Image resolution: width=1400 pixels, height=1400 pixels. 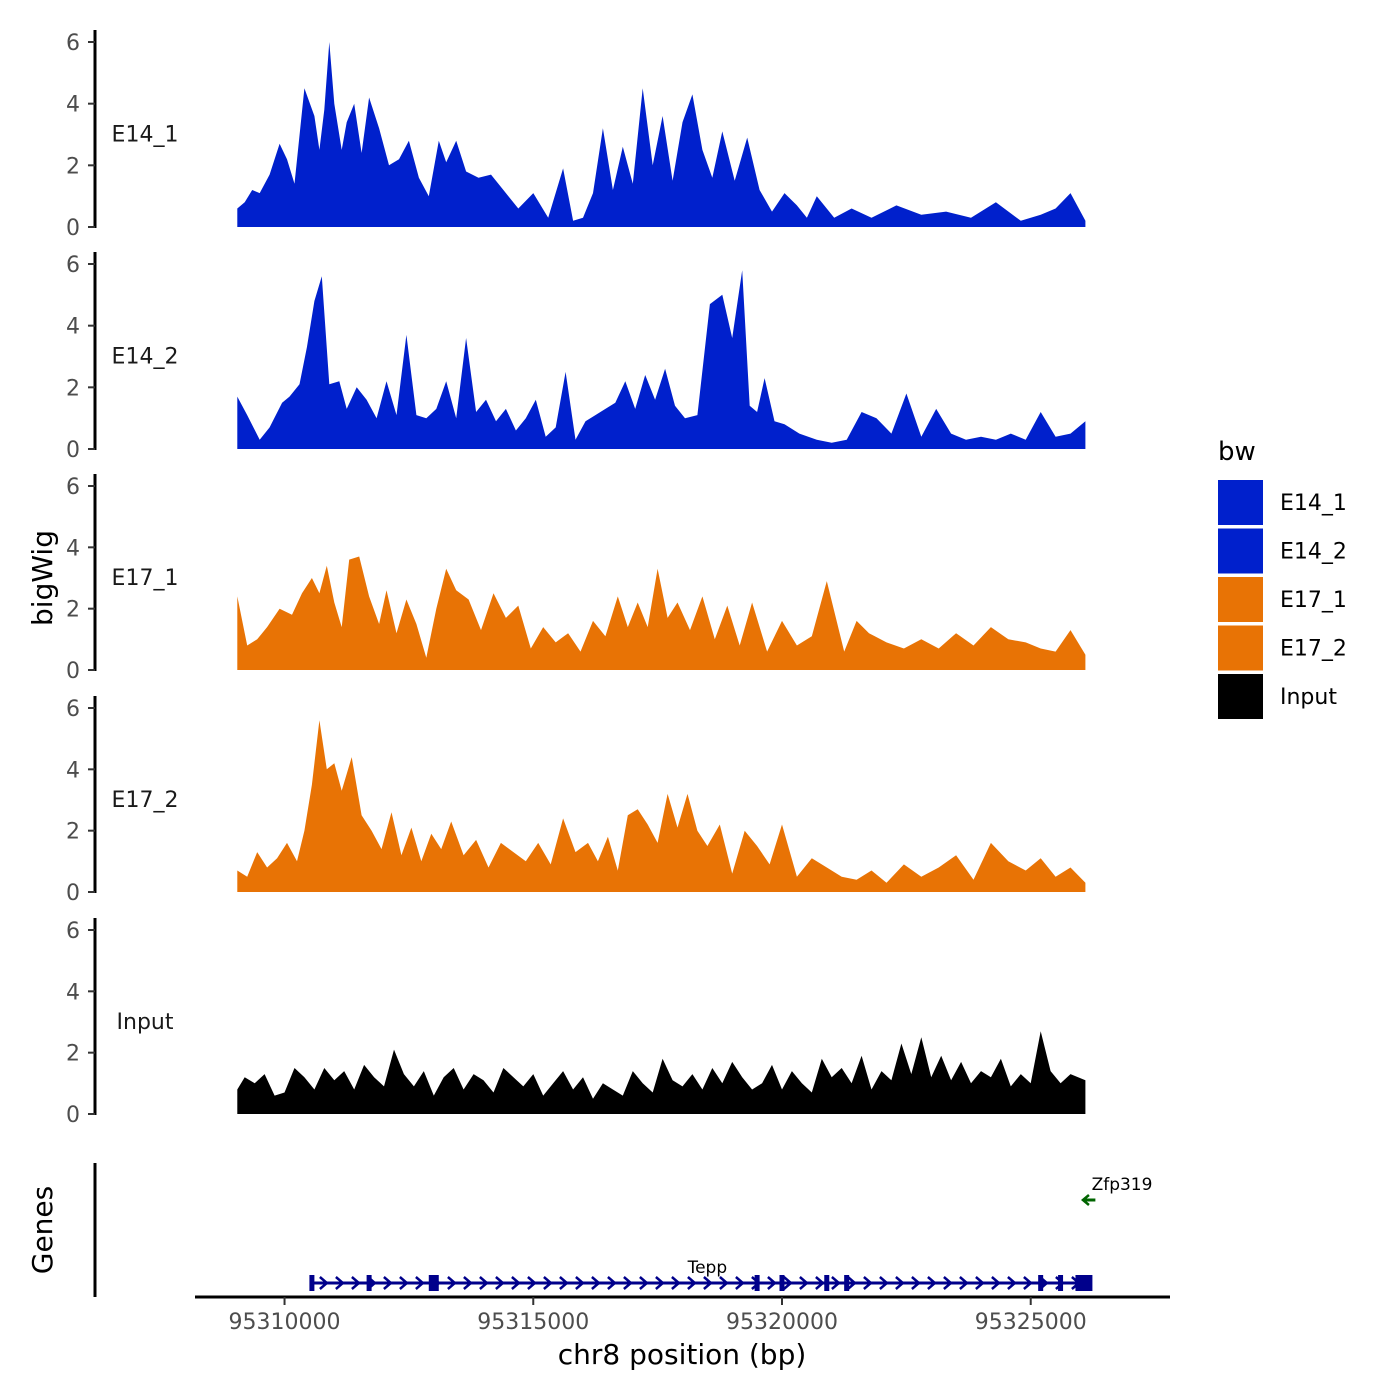 I want to click on gene-annotations: Tepp Zfp319, so click(x=730, y=1233).